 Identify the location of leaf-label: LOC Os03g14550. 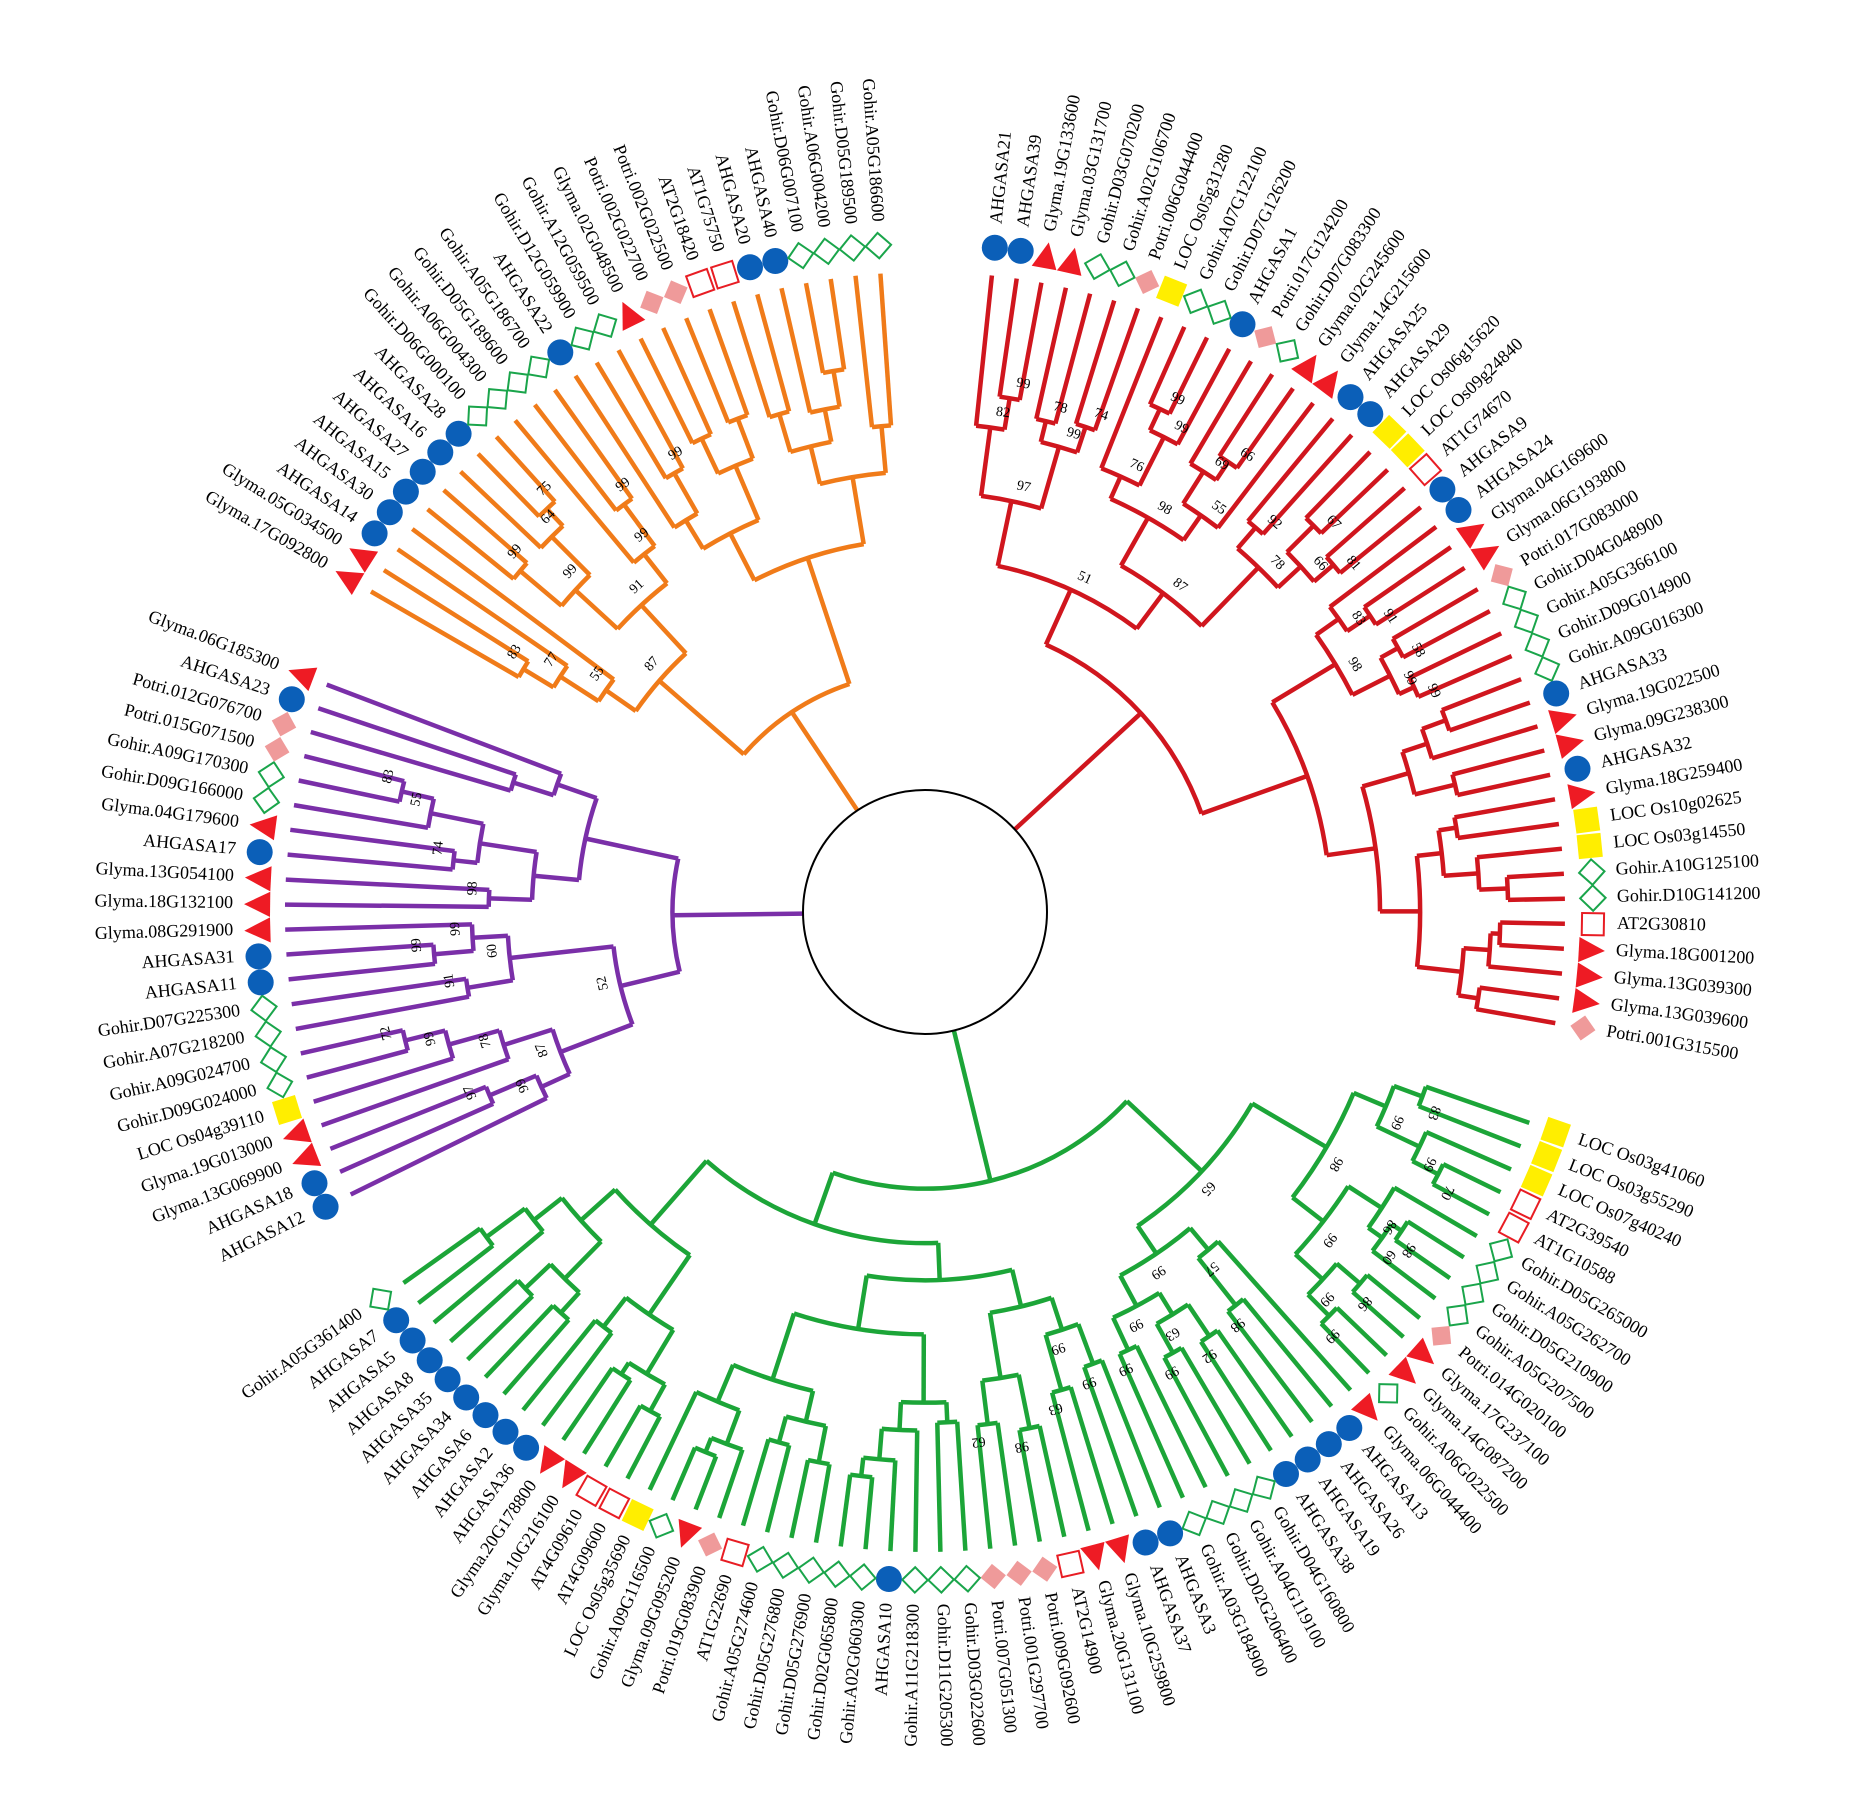
(1679, 835).